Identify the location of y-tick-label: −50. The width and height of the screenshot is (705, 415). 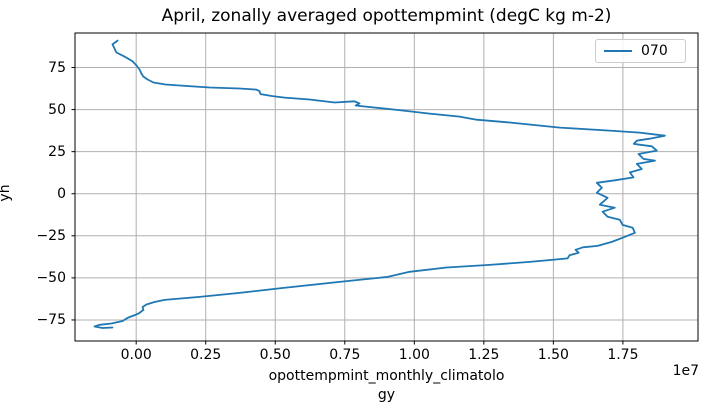
(51, 277).